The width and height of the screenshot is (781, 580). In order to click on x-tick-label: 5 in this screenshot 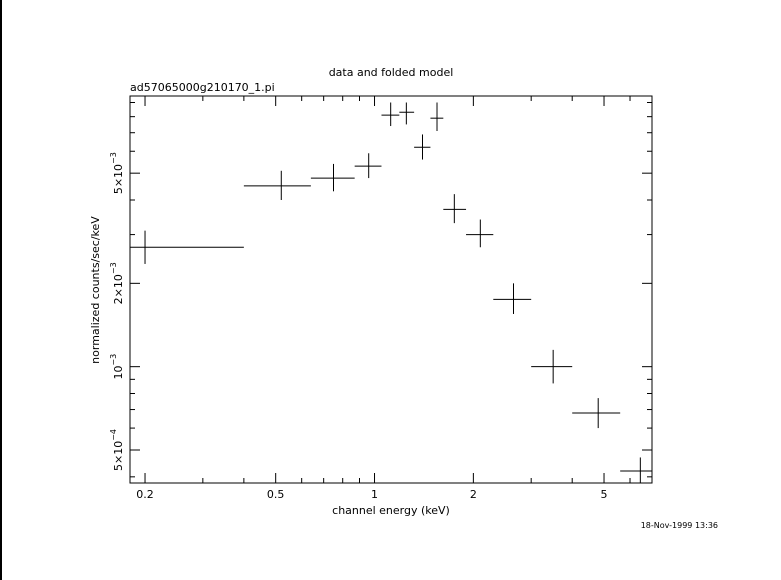, I will do `click(604, 494)`.